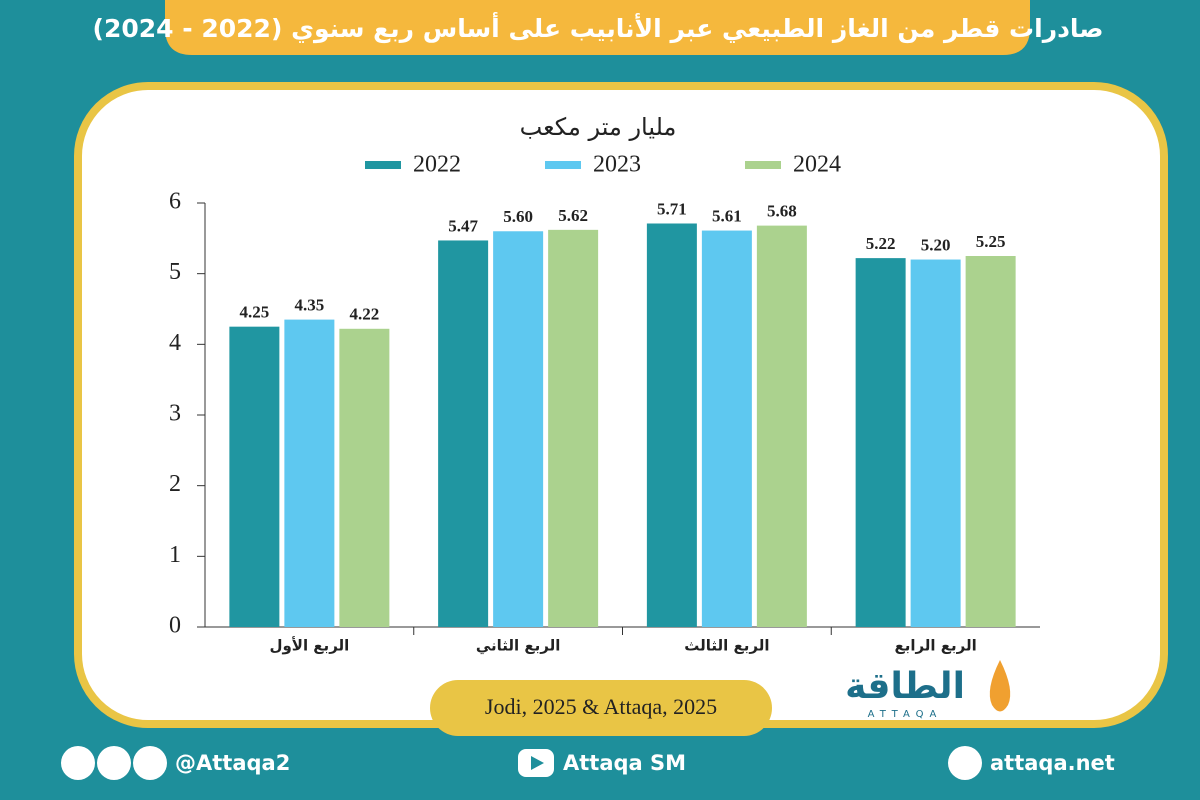 Image resolution: width=1200 pixels, height=800 pixels. I want to click on value-label: 4.35, so click(310, 305).